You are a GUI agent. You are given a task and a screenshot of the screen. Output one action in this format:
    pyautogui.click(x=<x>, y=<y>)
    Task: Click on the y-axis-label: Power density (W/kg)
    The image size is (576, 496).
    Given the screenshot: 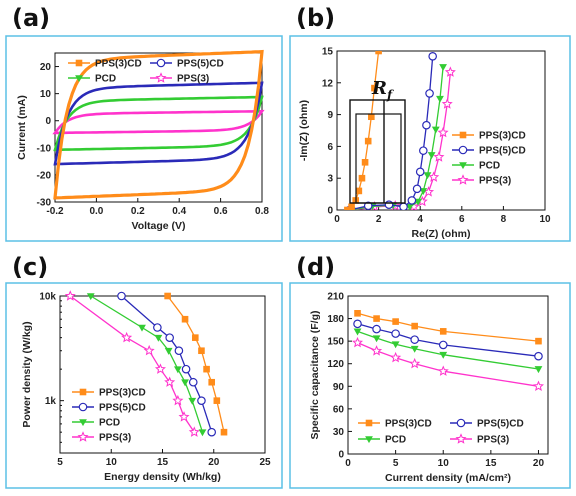 What is the action you would take?
    pyautogui.click(x=27, y=374)
    